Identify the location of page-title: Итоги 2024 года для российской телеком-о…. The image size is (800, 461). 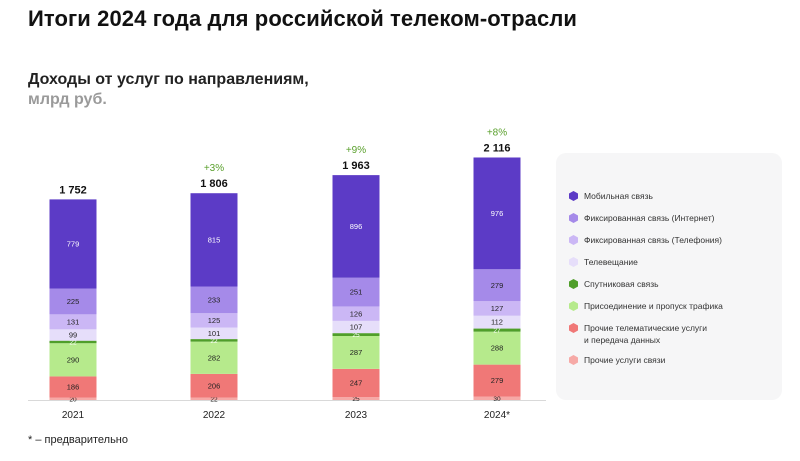
(303, 18).